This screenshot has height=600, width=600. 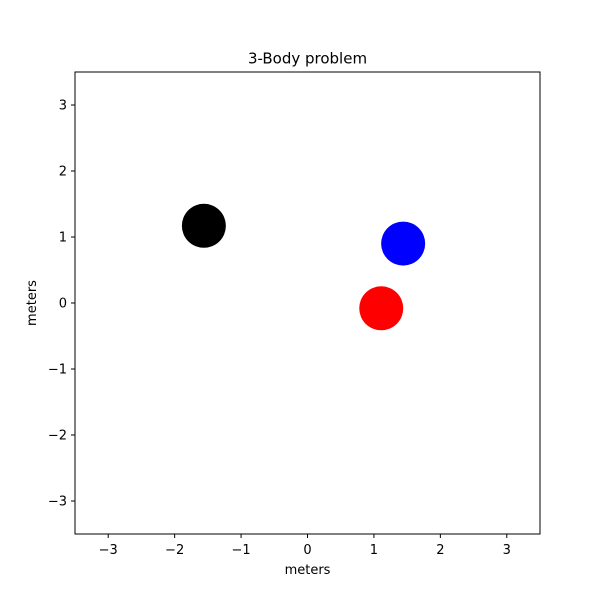 I want to click on y-tick-label: 3, so click(x=63, y=106).